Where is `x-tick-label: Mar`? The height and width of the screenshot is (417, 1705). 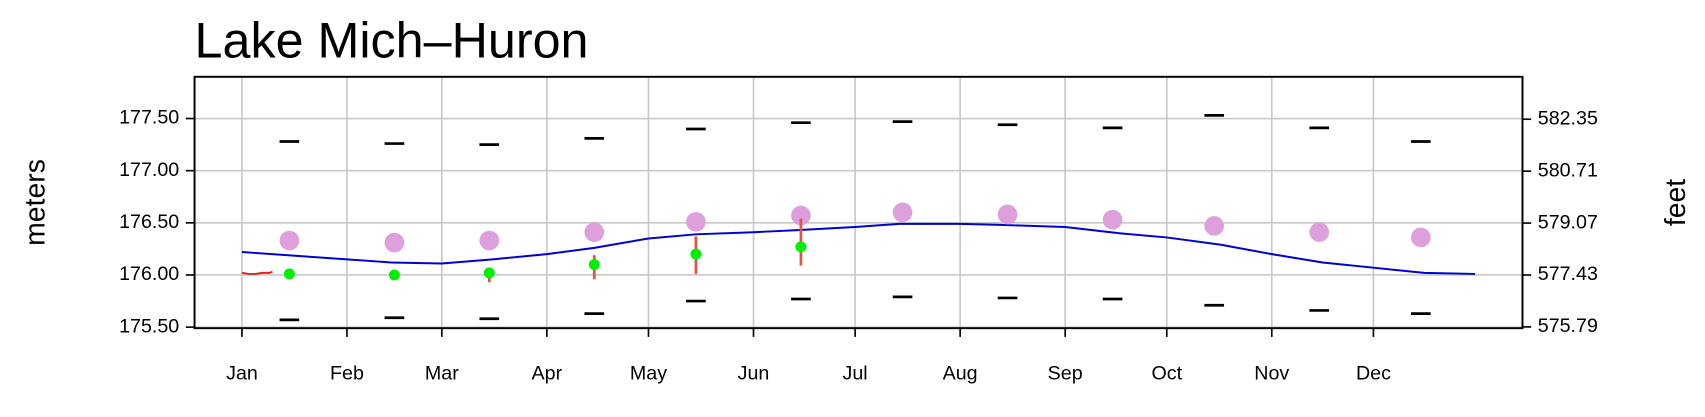
x-tick-label: Mar is located at coordinates (442, 373).